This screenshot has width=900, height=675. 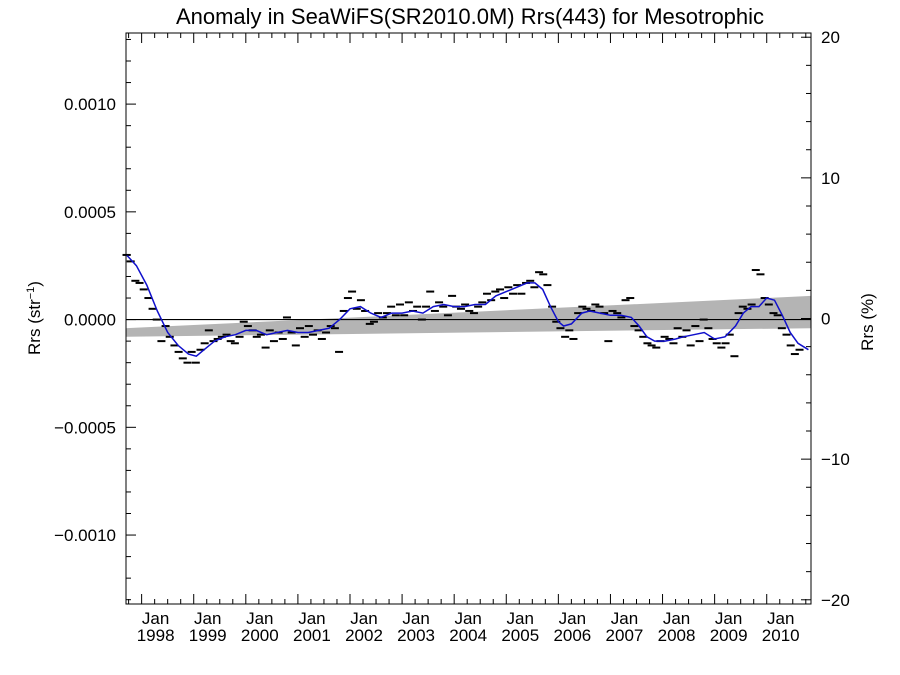 I want to click on y-axis-label-left-text: Rrs (str, so click(x=34, y=327).